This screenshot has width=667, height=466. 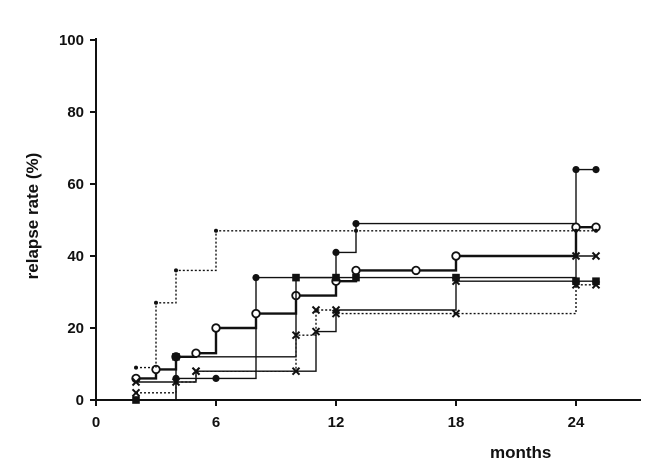 What do you see at coordinates (96, 422) in the screenshot?
I see `x-tick-label: 0` at bounding box center [96, 422].